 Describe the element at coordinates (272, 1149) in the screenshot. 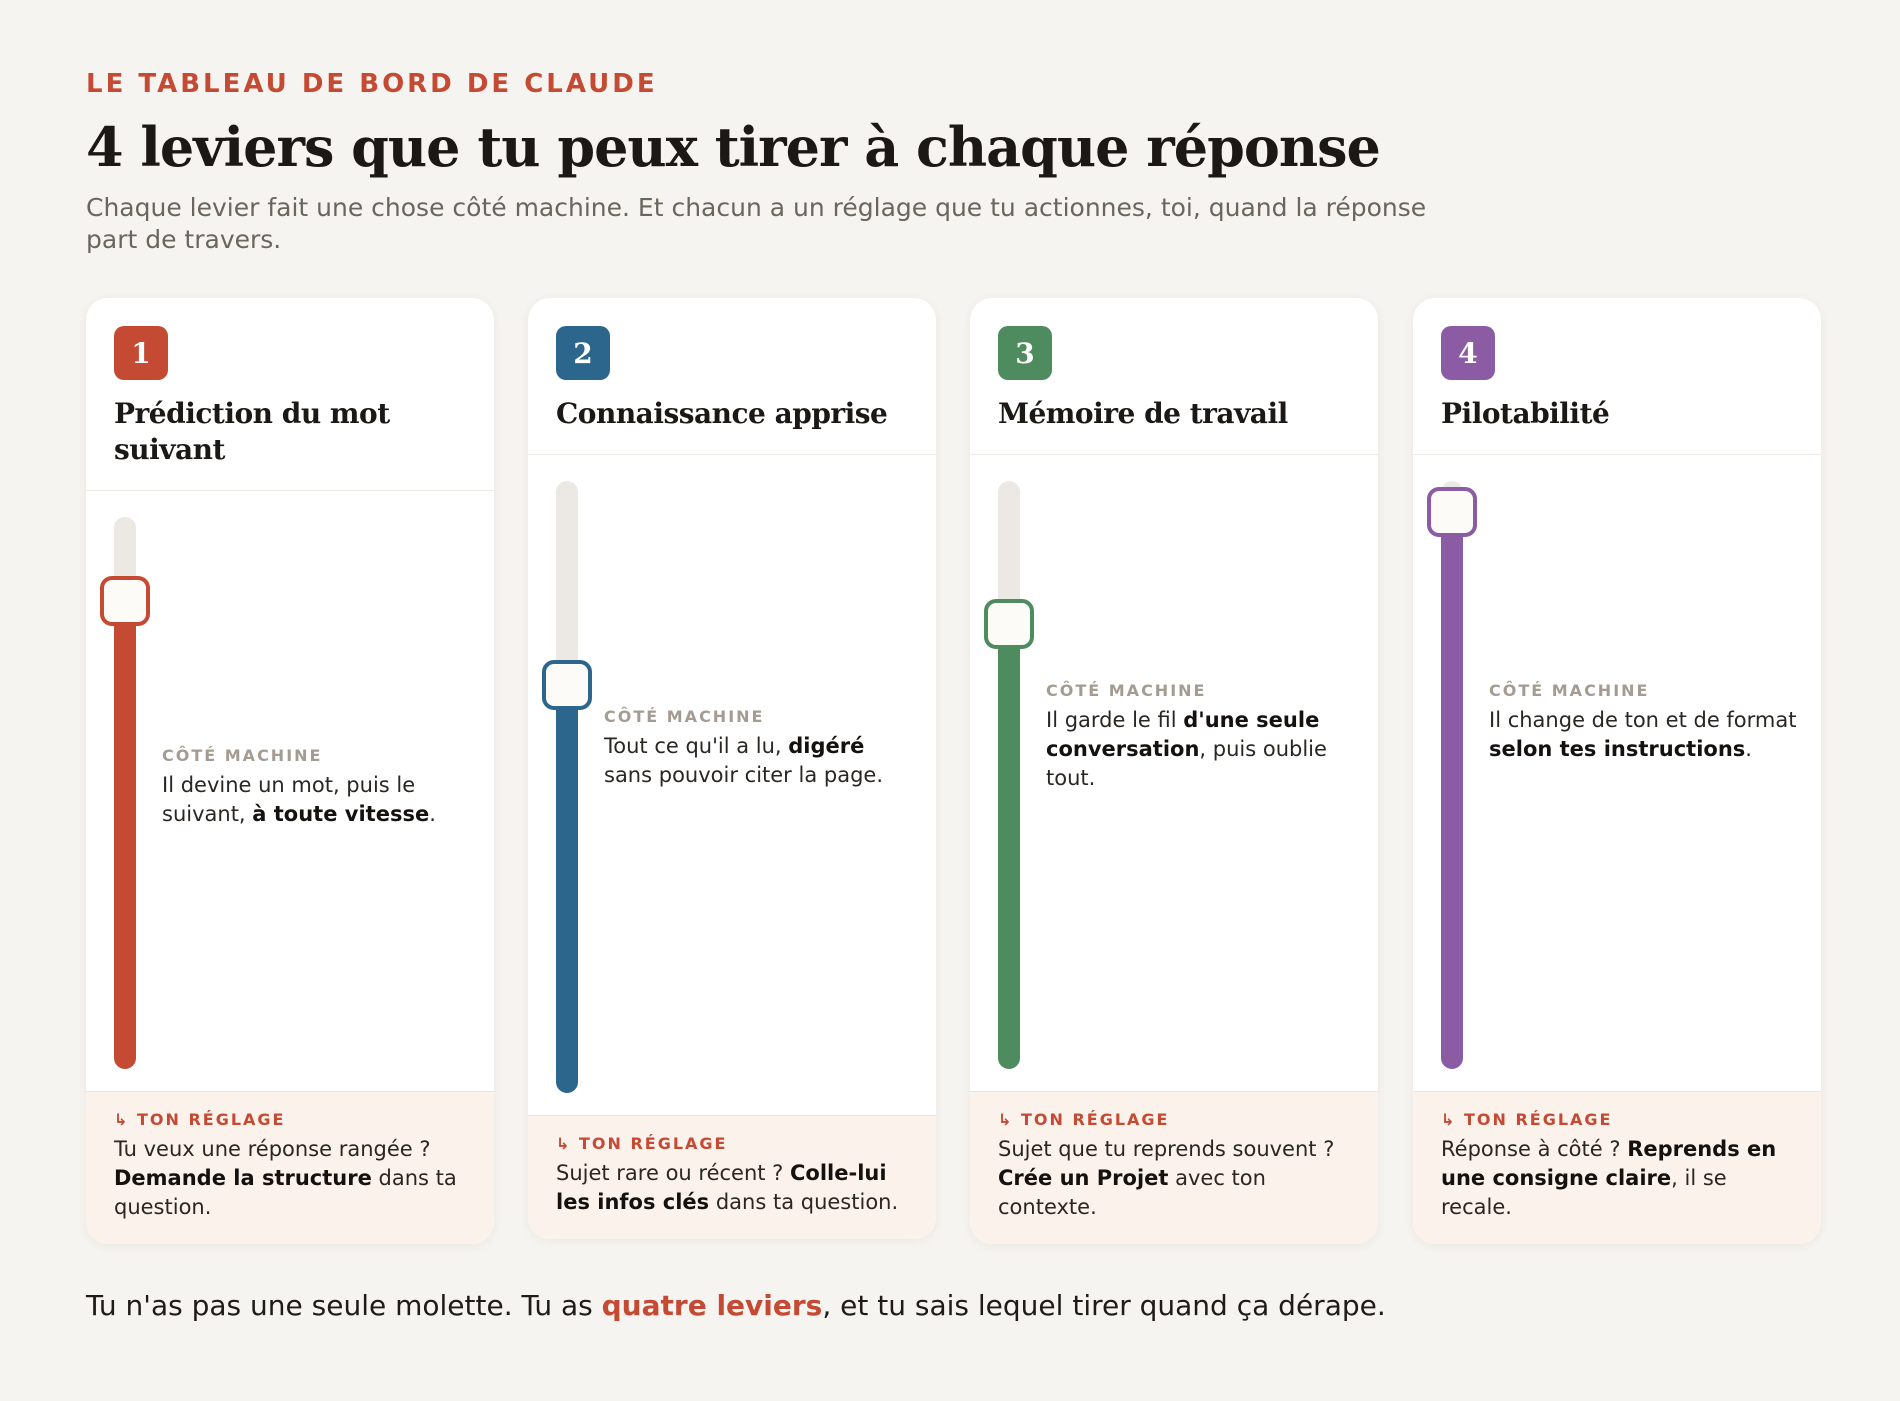

I see `text-run: Tu veux une réponse rangée ?` at that location.